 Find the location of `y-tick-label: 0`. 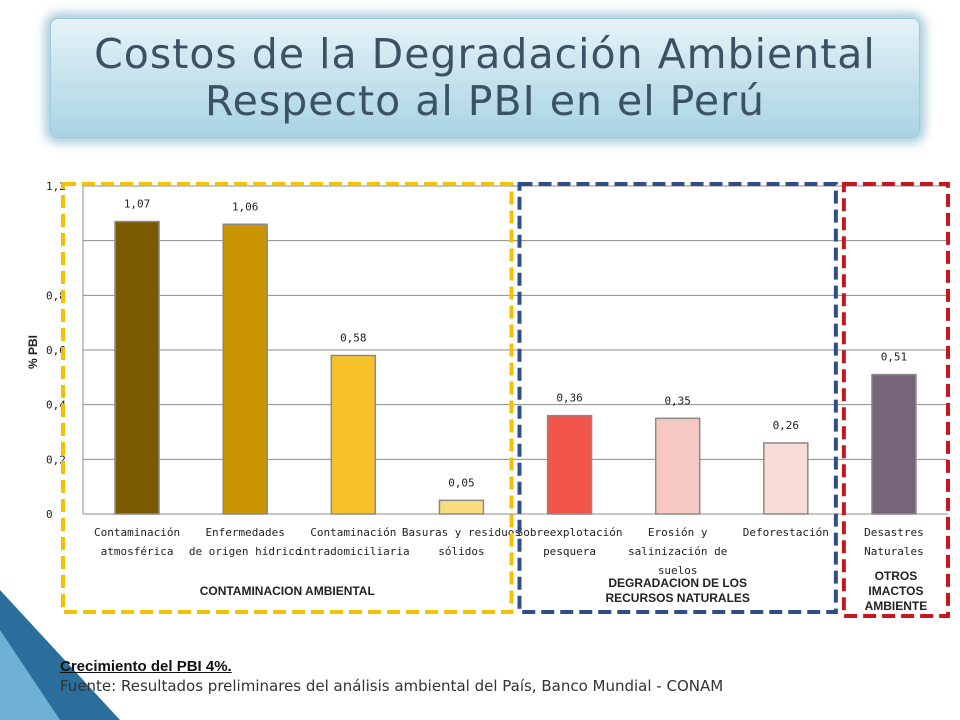

y-tick-label: 0 is located at coordinates (49, 514).